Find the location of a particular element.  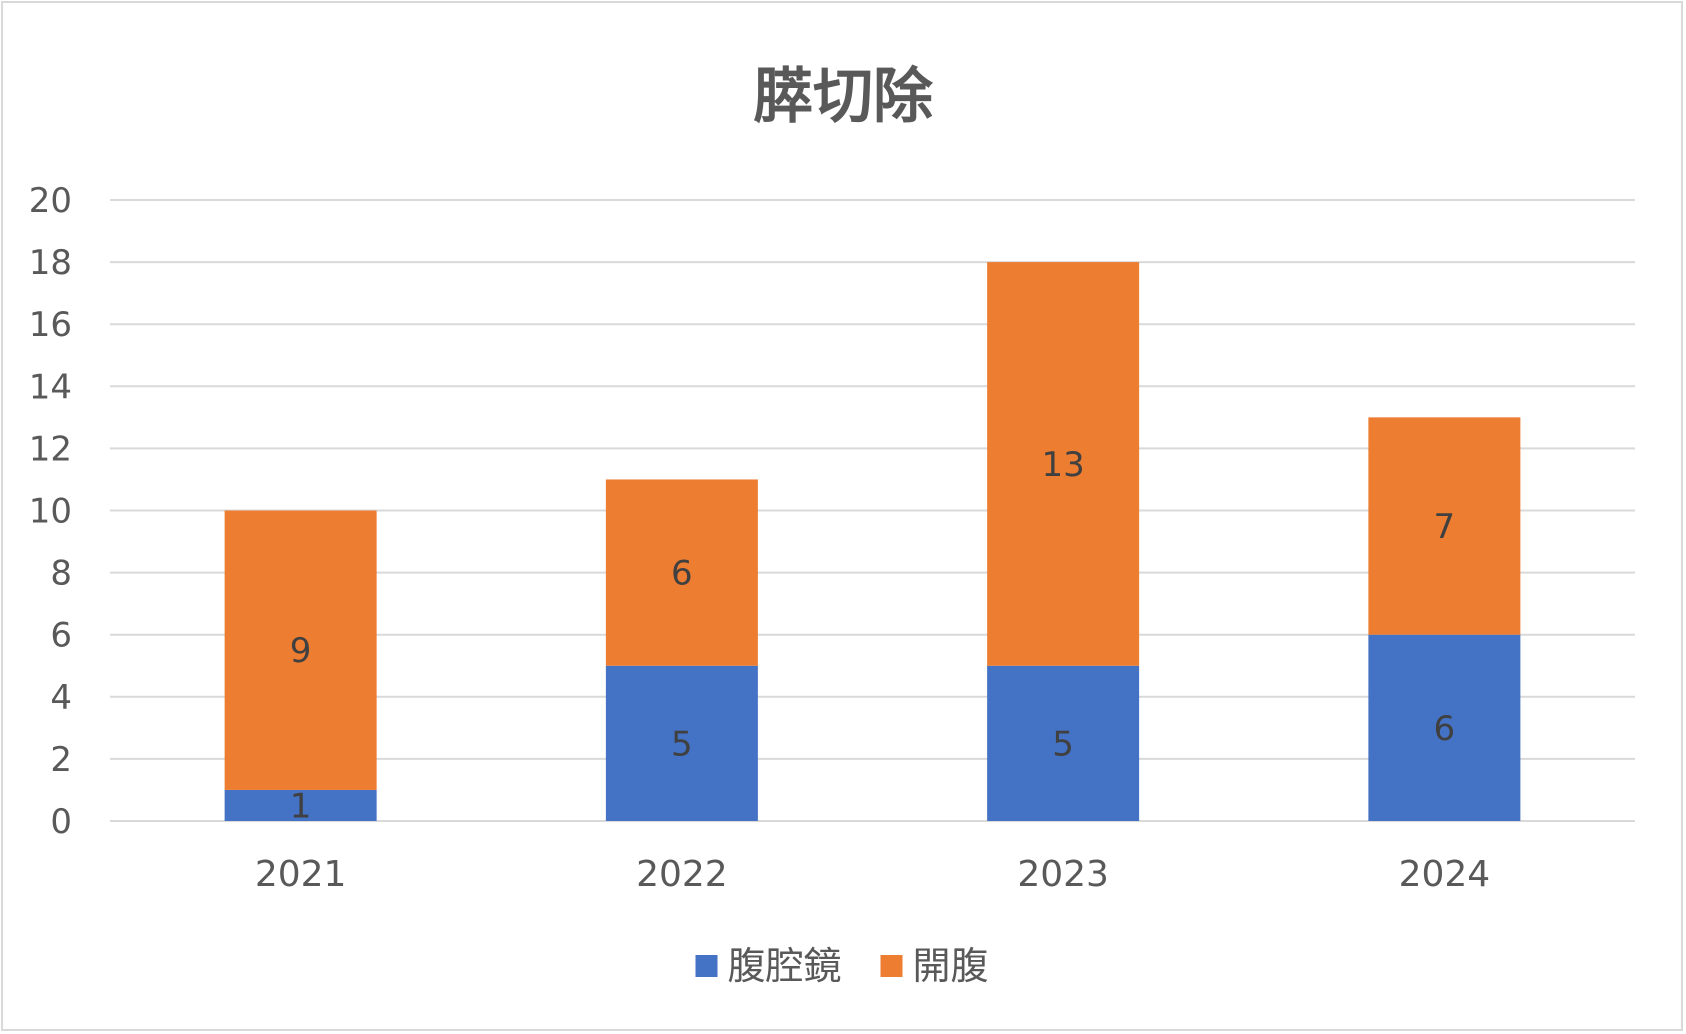

y-tick-label: 20 is located at coordinates (50, 201).